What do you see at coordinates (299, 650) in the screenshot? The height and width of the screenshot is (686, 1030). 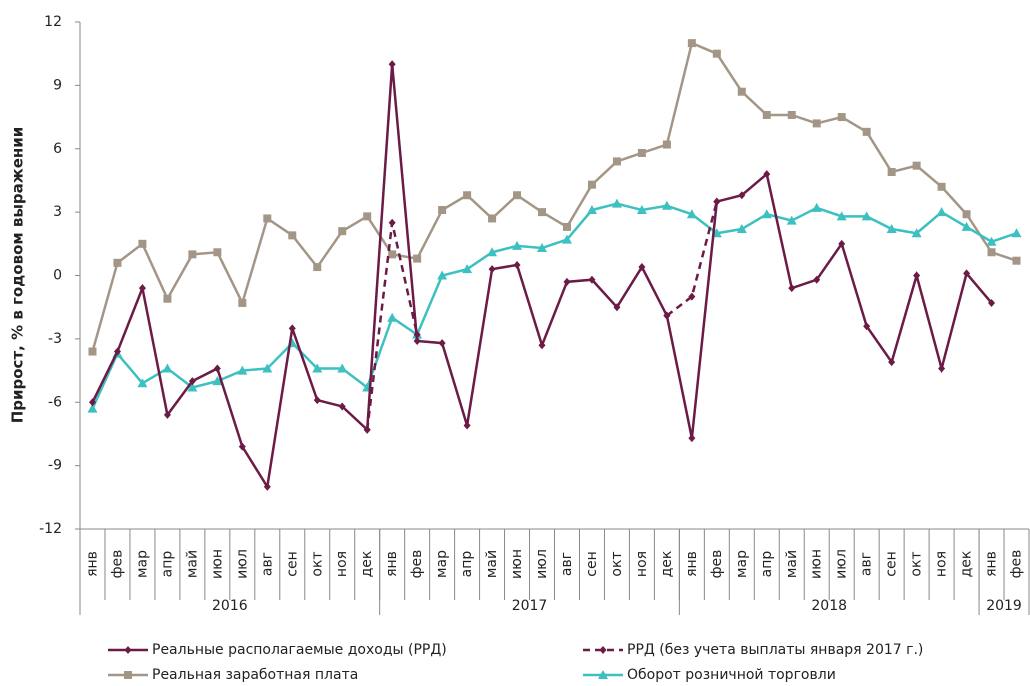 I see `legend-label: Реальные располагаемые доходы (РРД)` at bounding box center [299, 650].